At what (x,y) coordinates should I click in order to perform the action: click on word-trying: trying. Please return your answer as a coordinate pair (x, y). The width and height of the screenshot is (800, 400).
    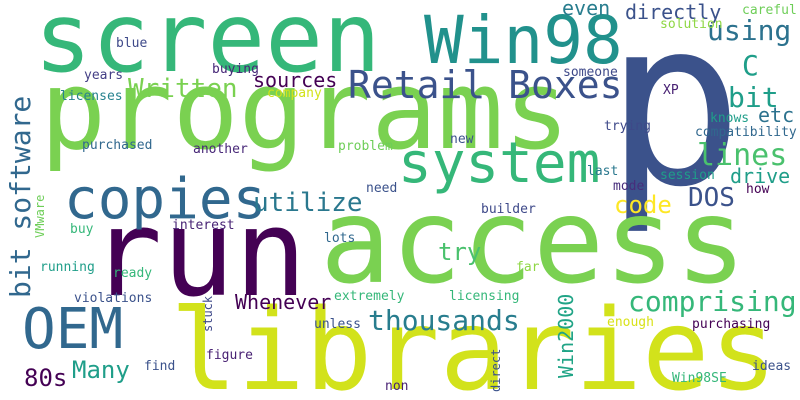
    Looking at the image, I should click on (627, 126).